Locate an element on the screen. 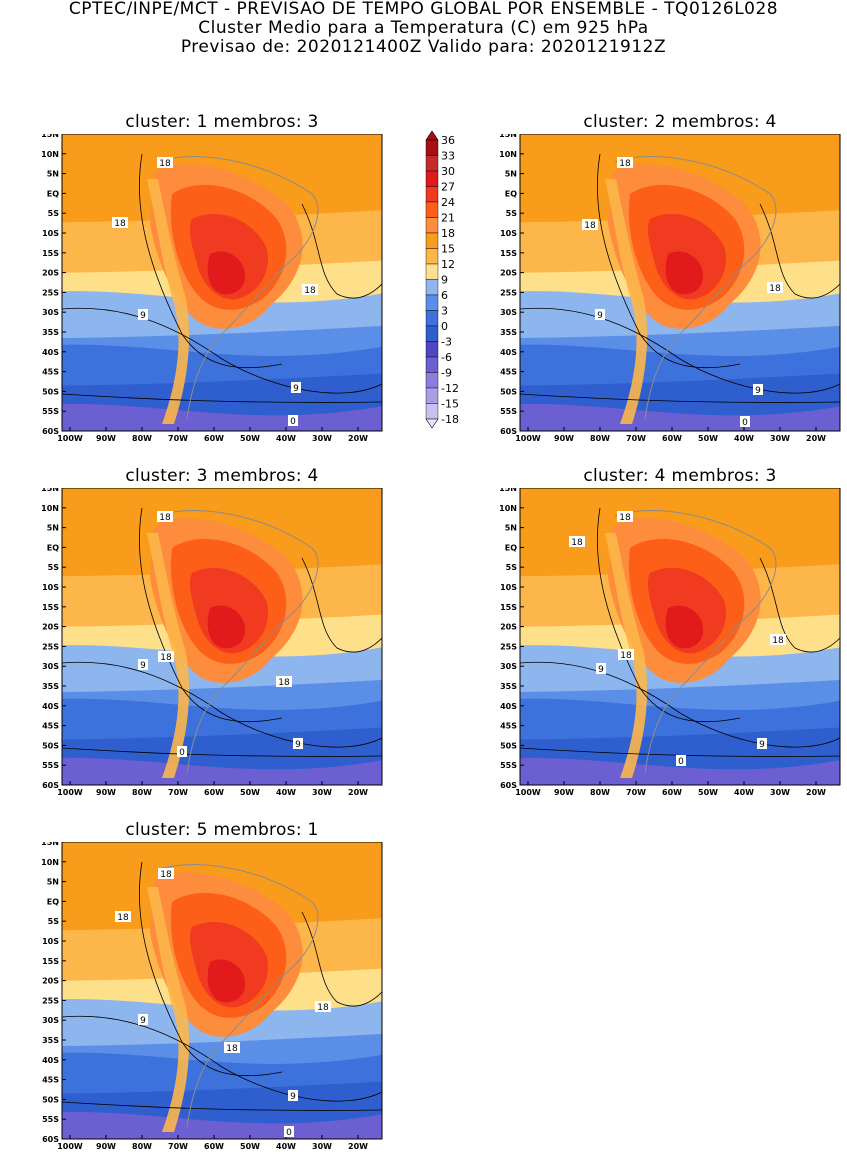 The width and height of the screenshot is (847, 1159). lon-tick-label: 100W is located at coordinates (70, 438).